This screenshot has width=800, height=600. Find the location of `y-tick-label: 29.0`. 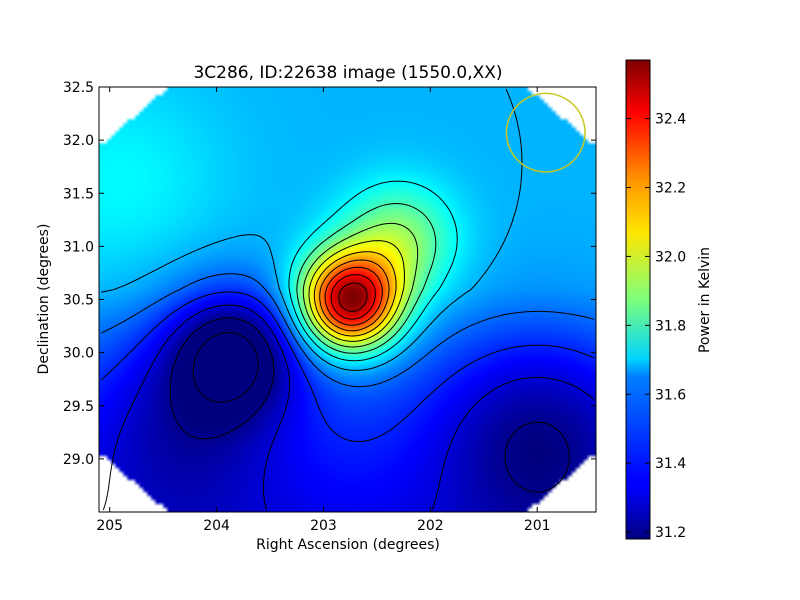

y-tick-label: 29.0 is located at coordinates (78, 460).